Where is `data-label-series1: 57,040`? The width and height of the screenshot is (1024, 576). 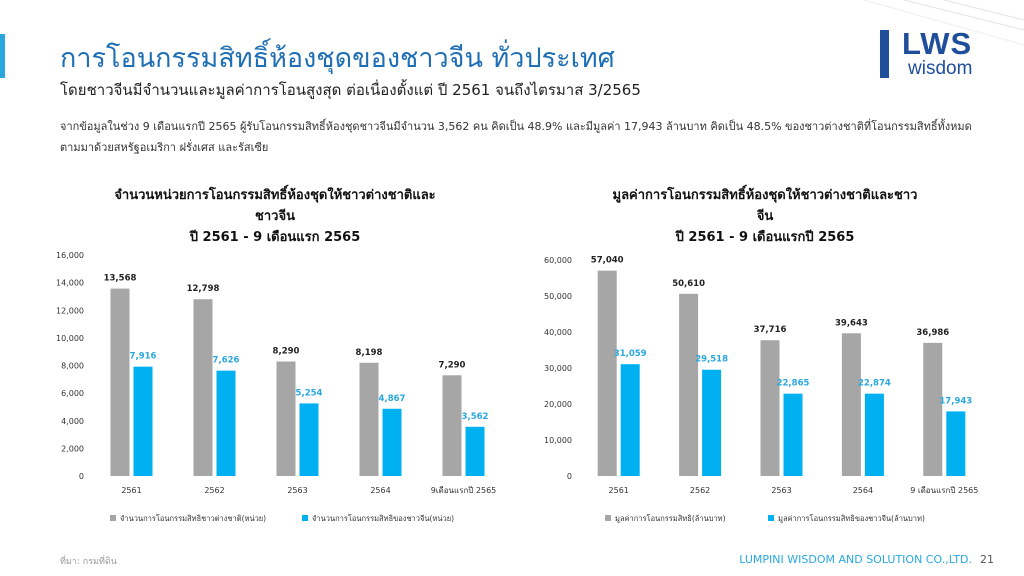
data-label-series1: 57,040 is located at coordinates (607, 261).